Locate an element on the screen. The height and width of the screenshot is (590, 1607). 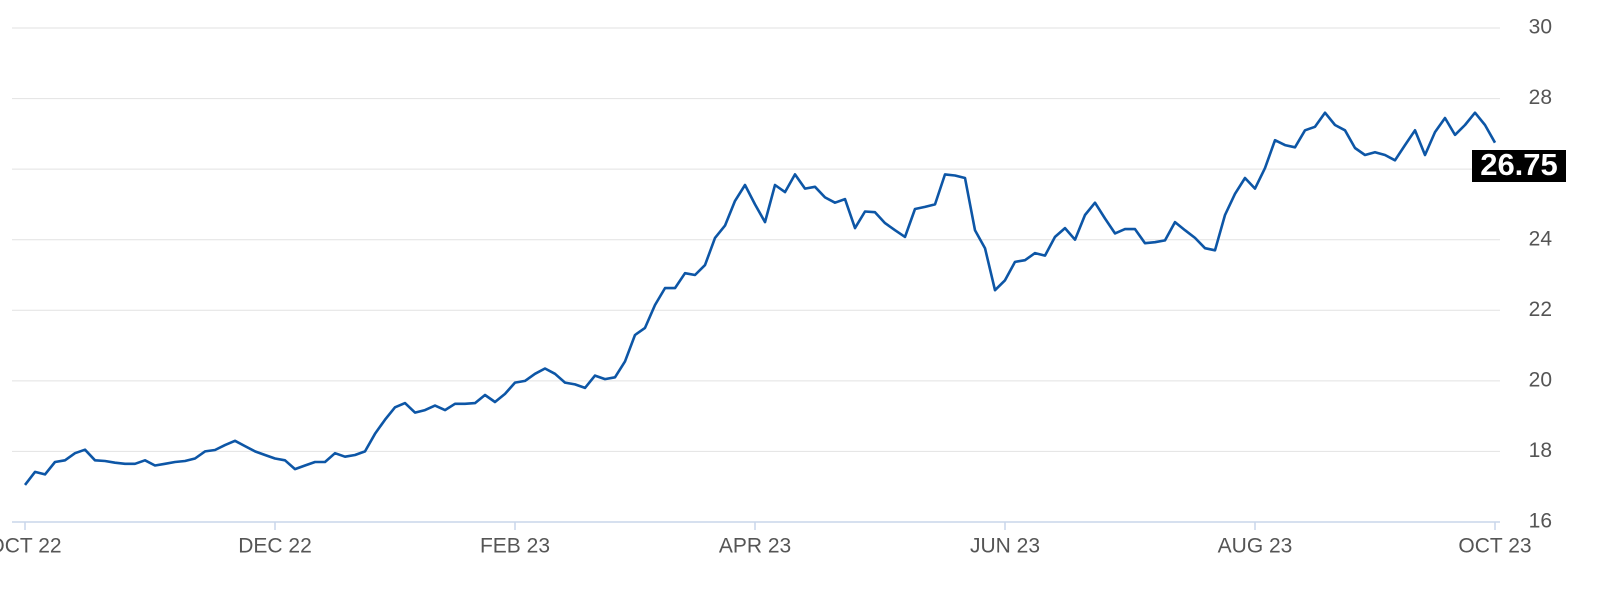
y-tick-label: 20 is located at coordinates (1540, 379).